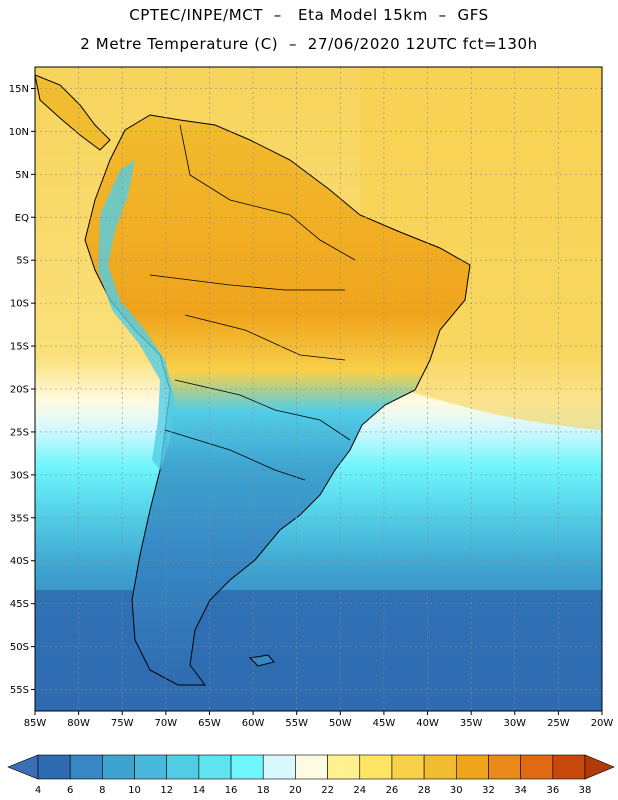 The width and height of the screenshot is (618, 800). Describe the element at coordinates (471, 723) in the screenshot. I see `lon-label: 35W` at that location.